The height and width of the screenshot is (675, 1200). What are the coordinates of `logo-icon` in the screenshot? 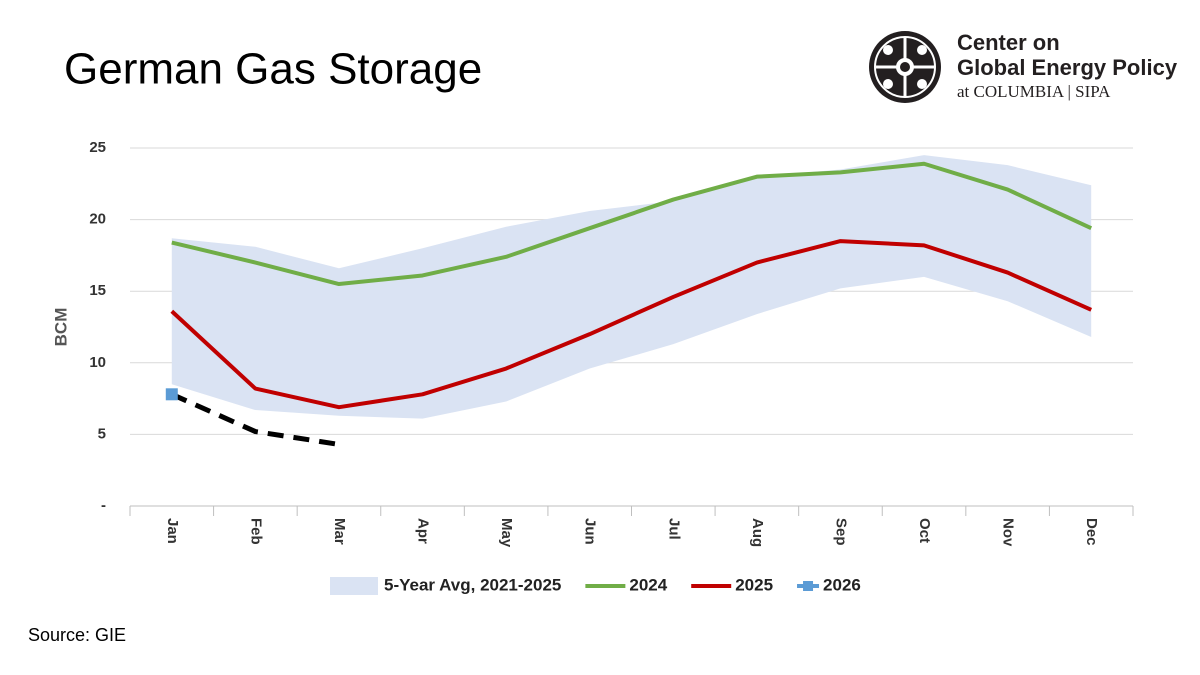 It's located at (905, 67).